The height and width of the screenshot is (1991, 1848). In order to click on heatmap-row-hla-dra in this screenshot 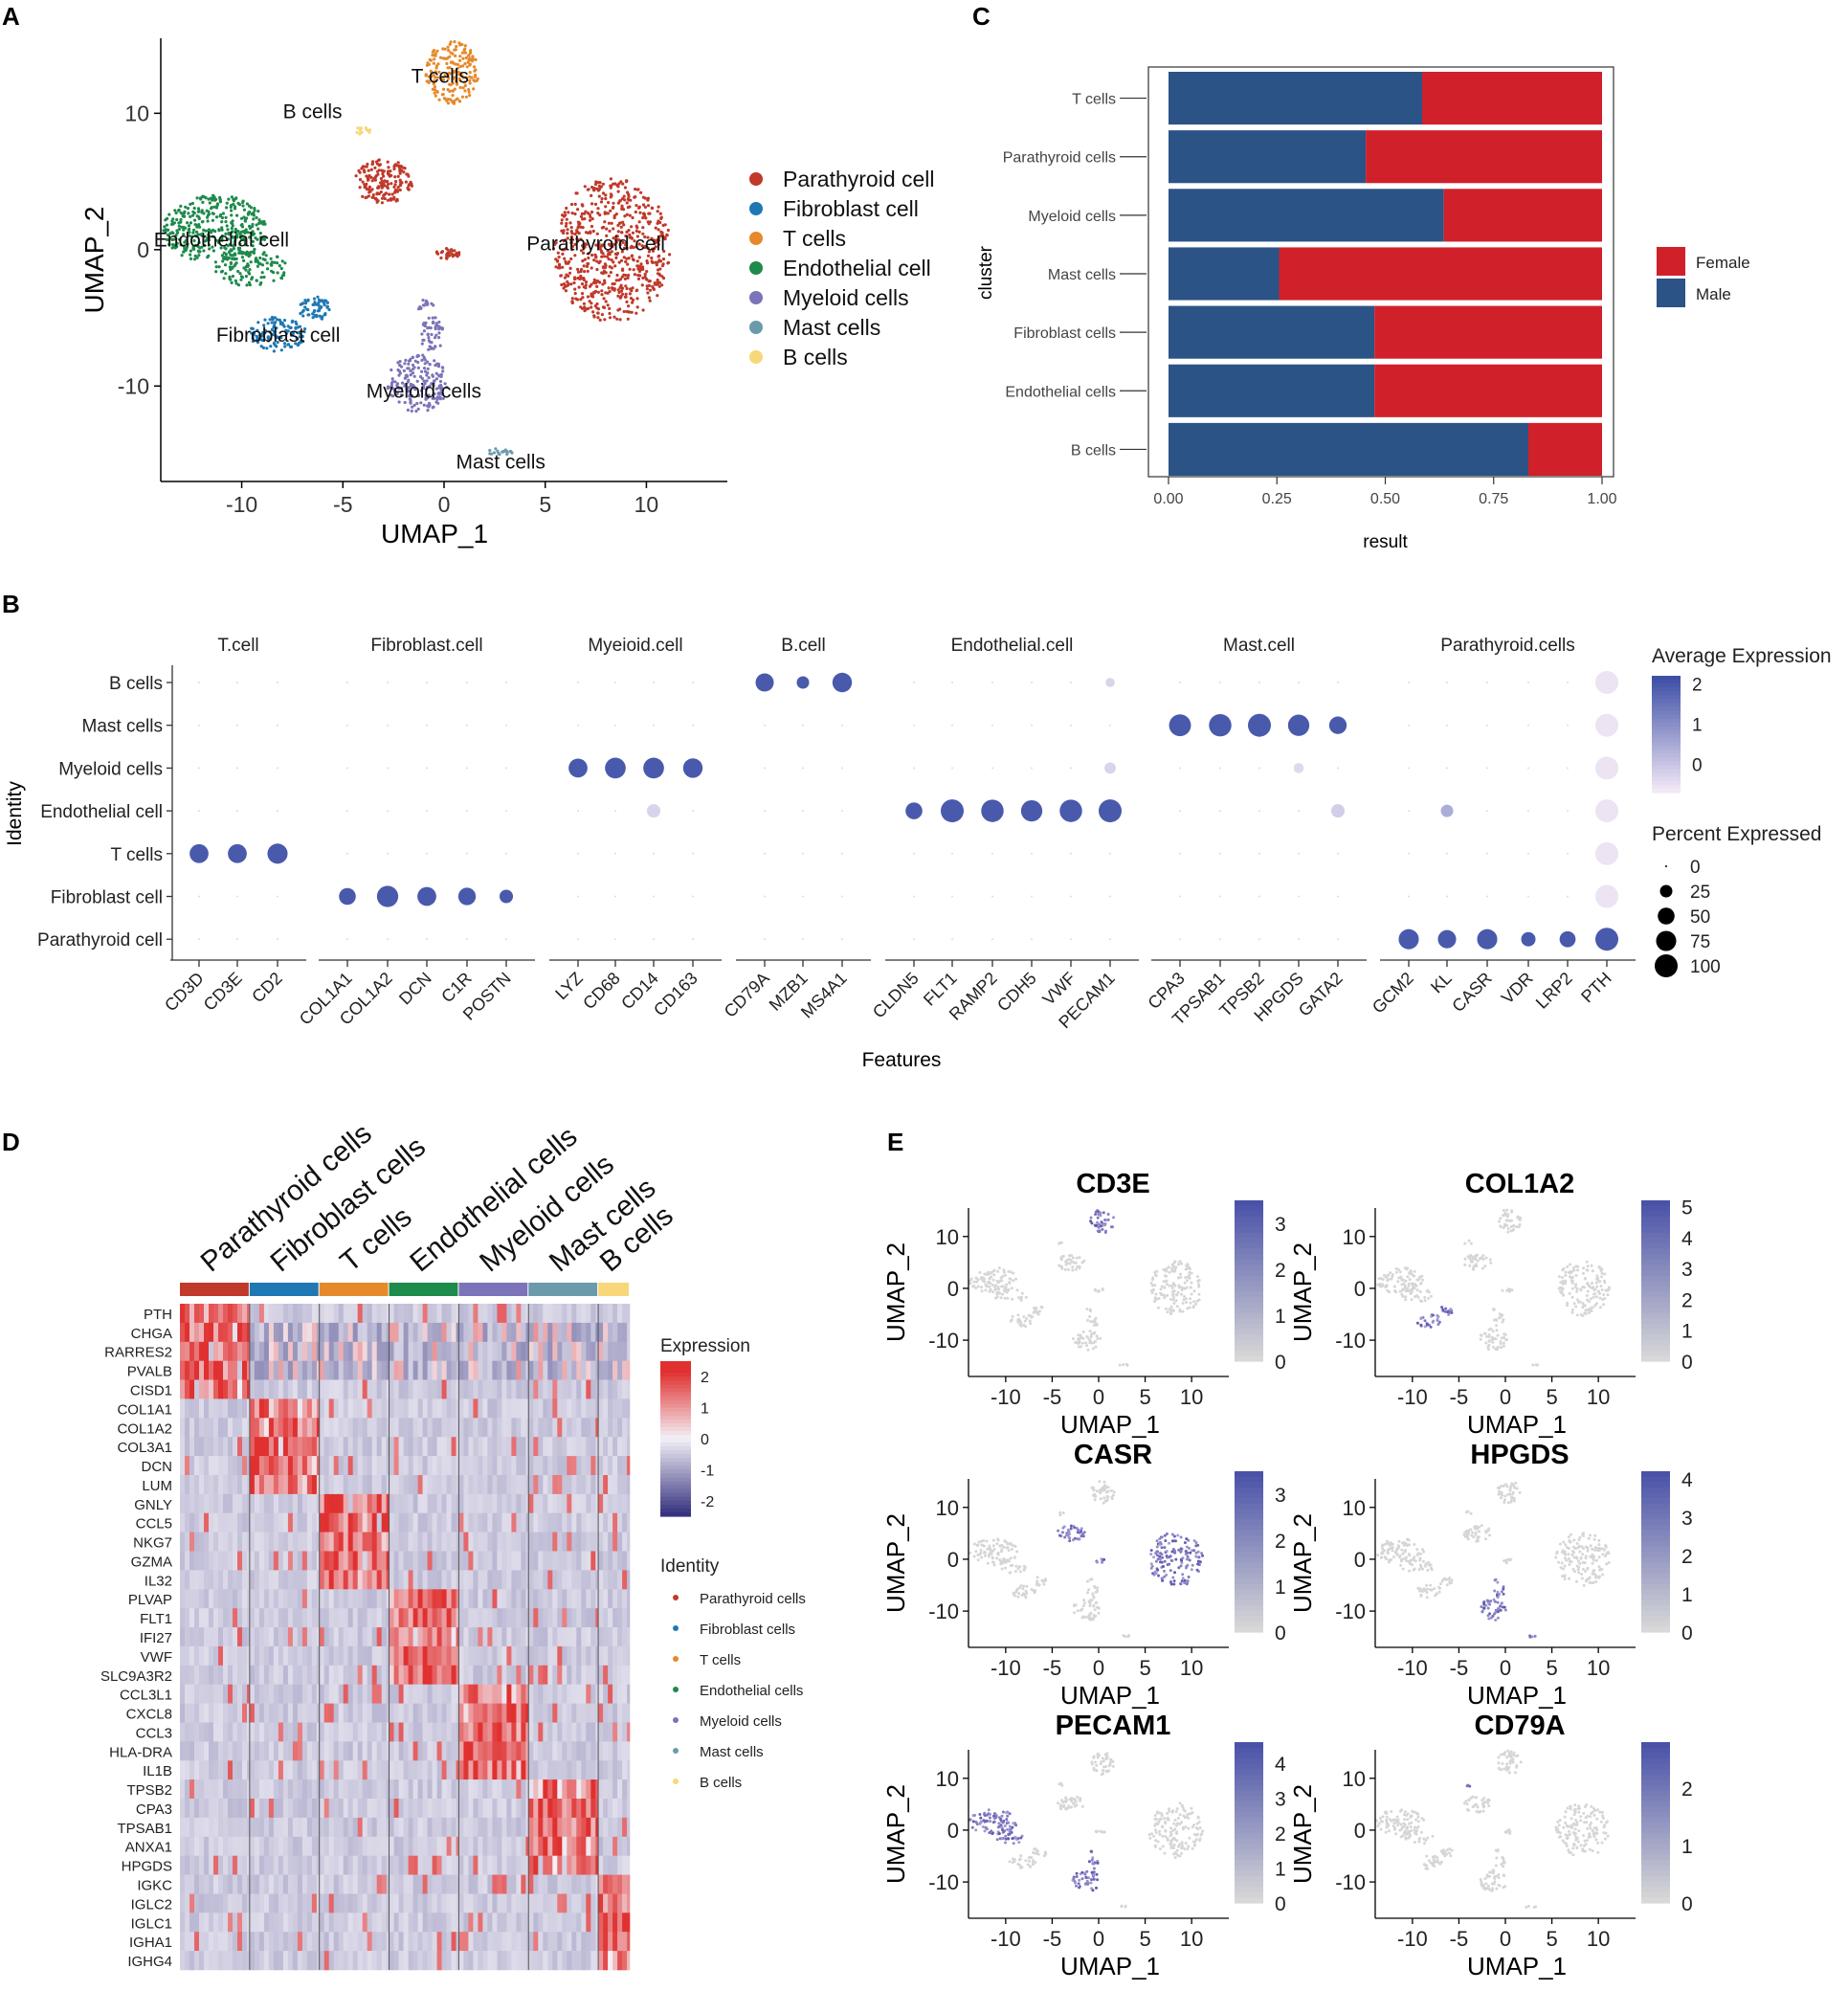, I will do `click(406, 1751)`.